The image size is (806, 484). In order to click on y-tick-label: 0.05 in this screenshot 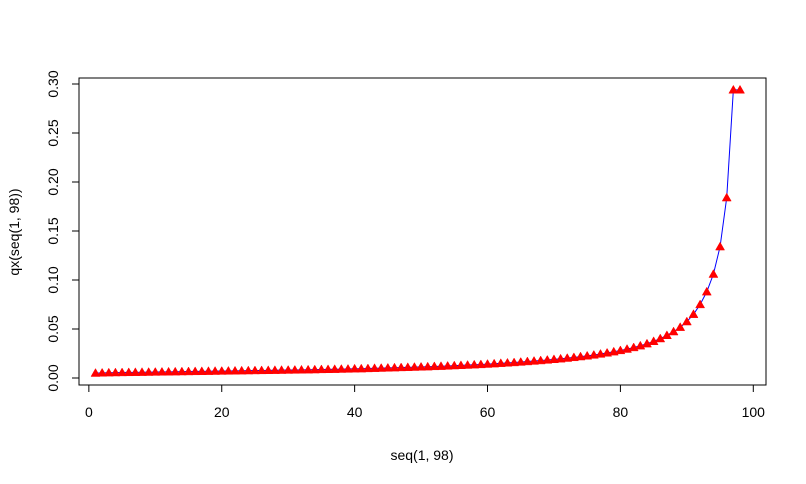, I will do `click(53, 328)`.